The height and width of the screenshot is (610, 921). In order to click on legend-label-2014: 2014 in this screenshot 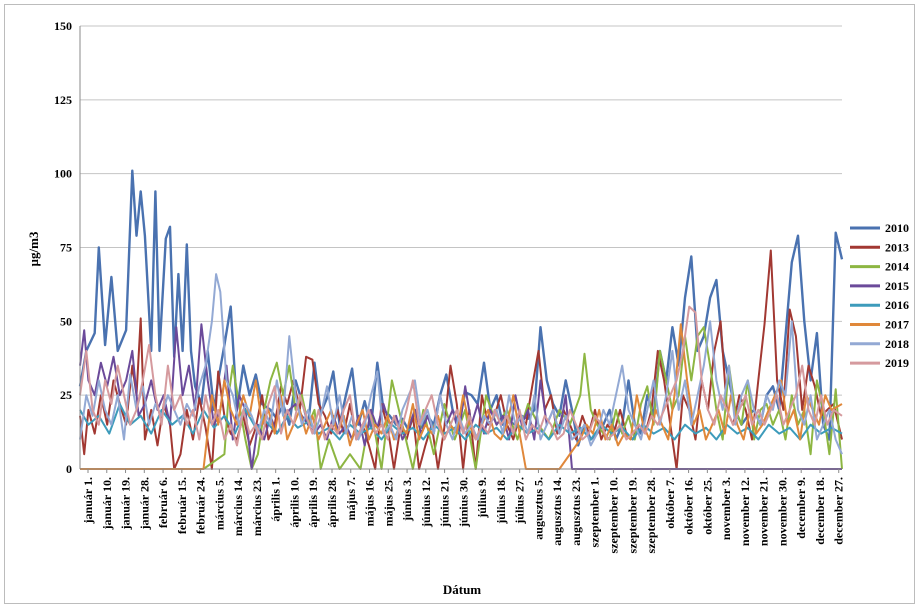, I will do `click(897, 267)`.